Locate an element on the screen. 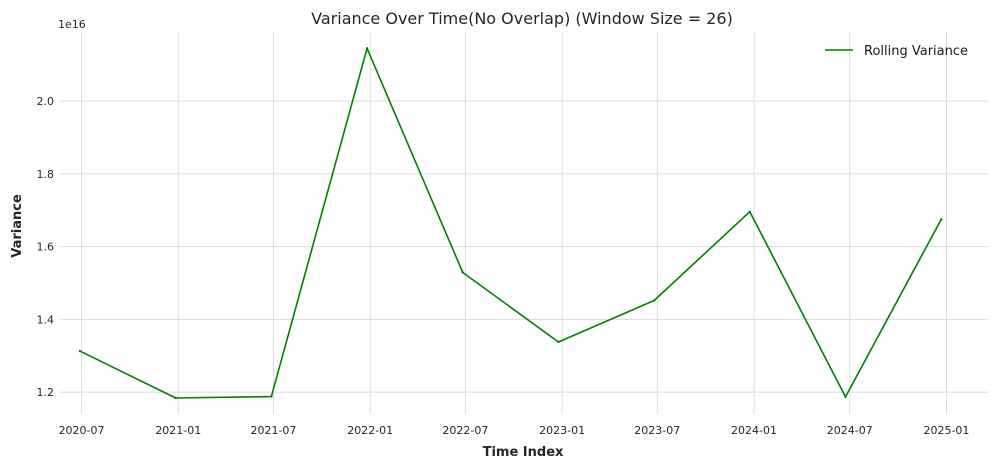 The height and width of the screenshot is (469, 997). x-tick-label: 2025-01 is located at coordinates (946, 430).